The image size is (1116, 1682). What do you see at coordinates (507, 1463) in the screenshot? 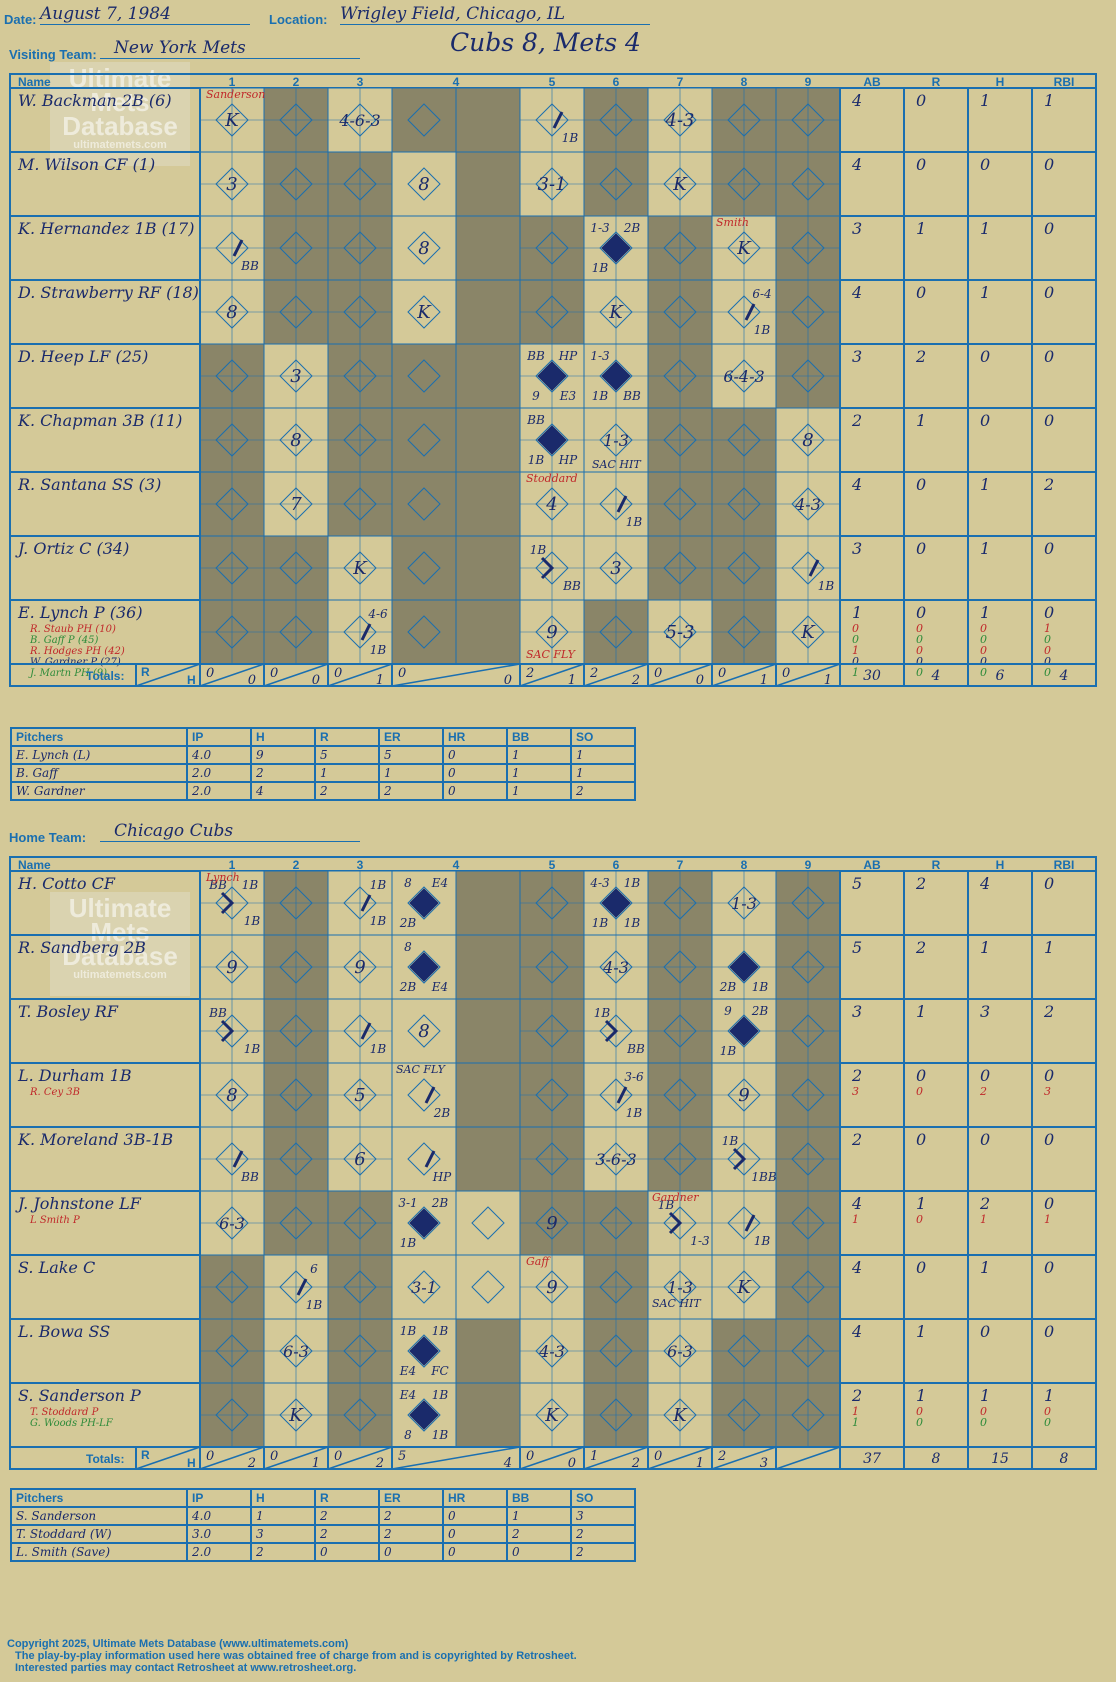
I see `inning-hits: 4` at bounding box center [507, 1463].